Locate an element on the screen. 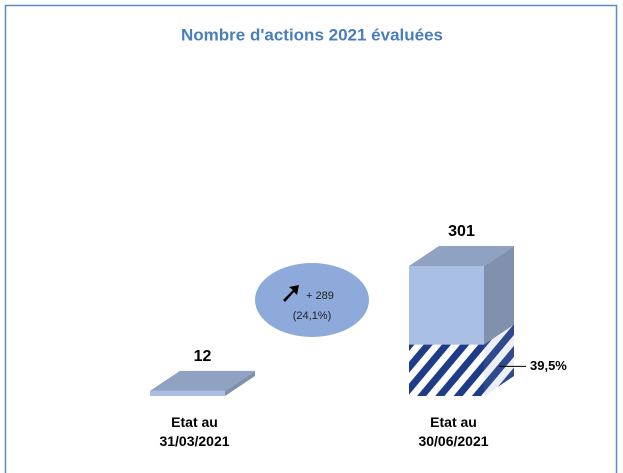 This screenshot has width=623, height=473. annotation-bubble is located at coordinates (312, 300).